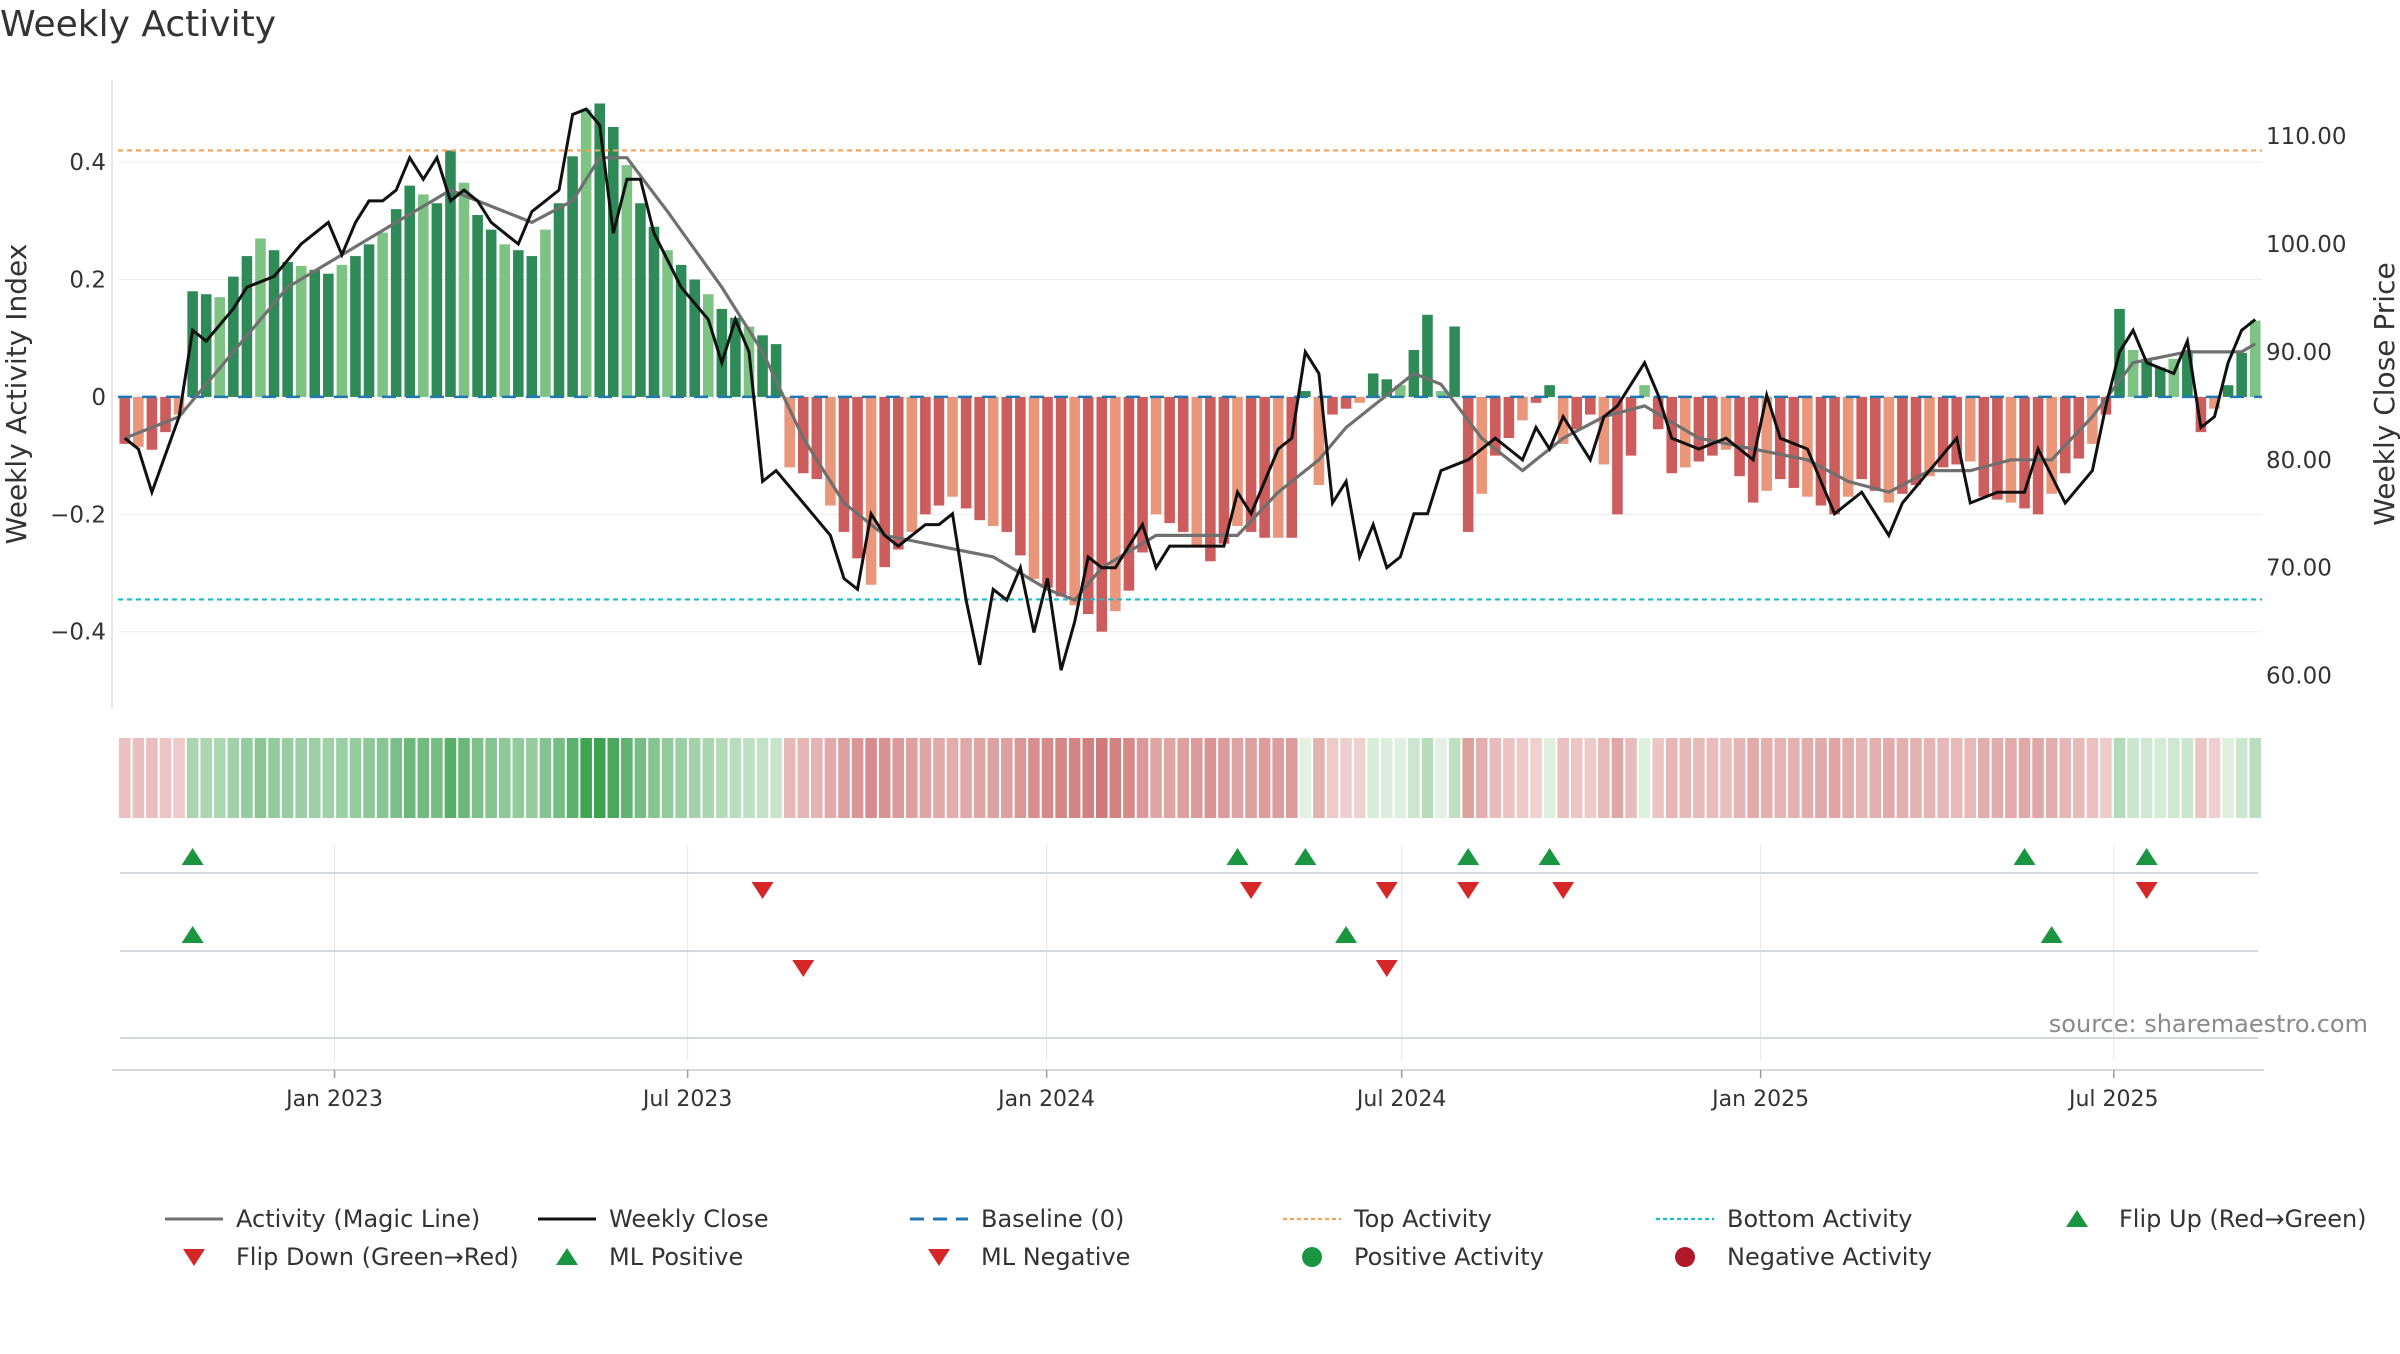  Describe the element at coordinates (2208, 1024) in the screenshot. I see `source-note: source: sharemaestro.com` at that location.